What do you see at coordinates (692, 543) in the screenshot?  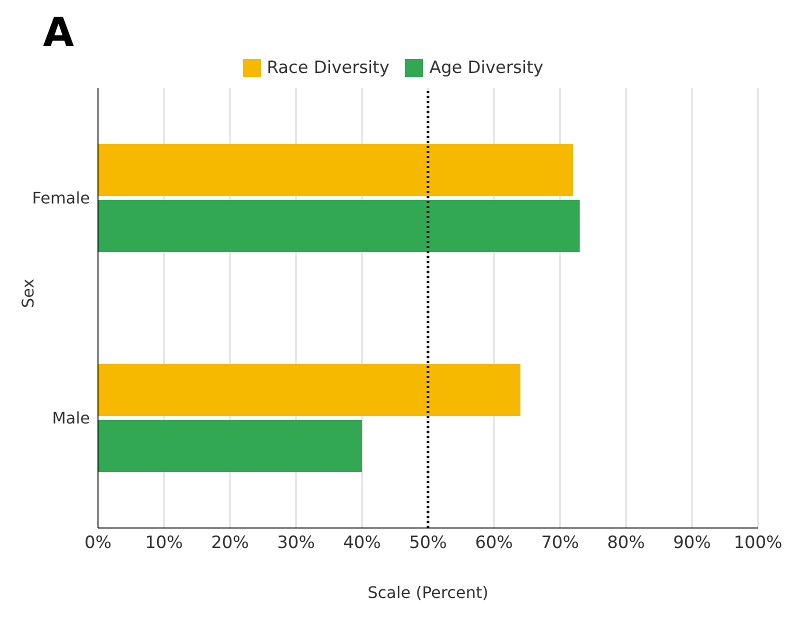 I see `x-tick-label: 90%` at bounding box center [692, 543].